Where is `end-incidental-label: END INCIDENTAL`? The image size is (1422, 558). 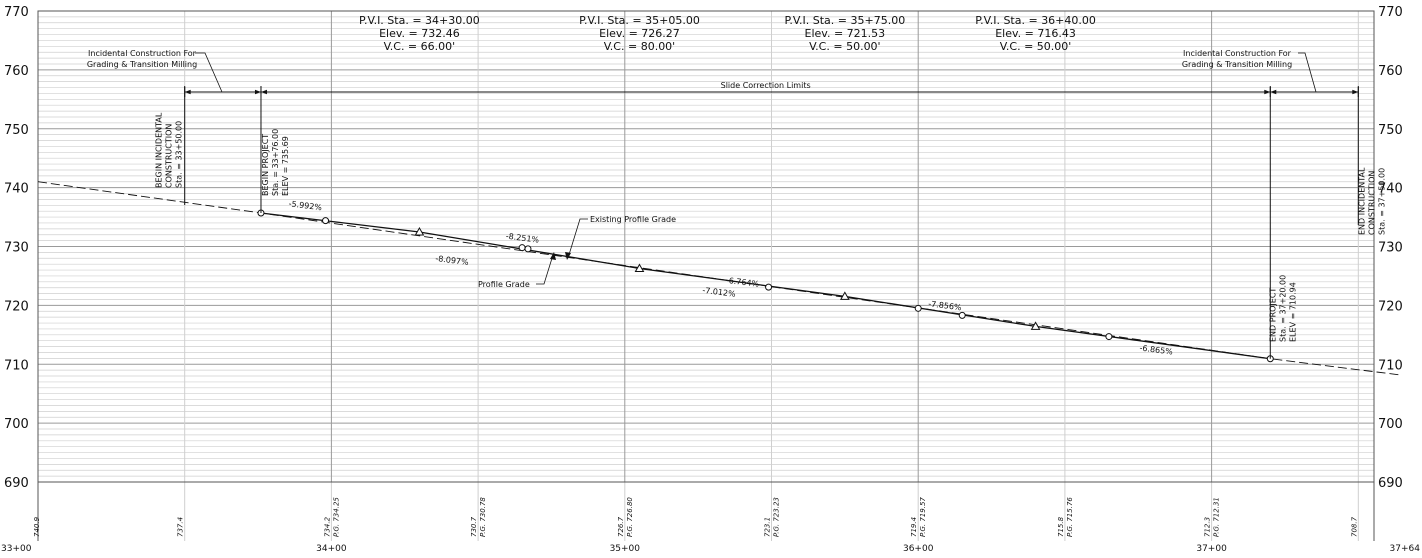 end-incidental-label: END INCIDENTAL is located at coordinates (1361, 201).